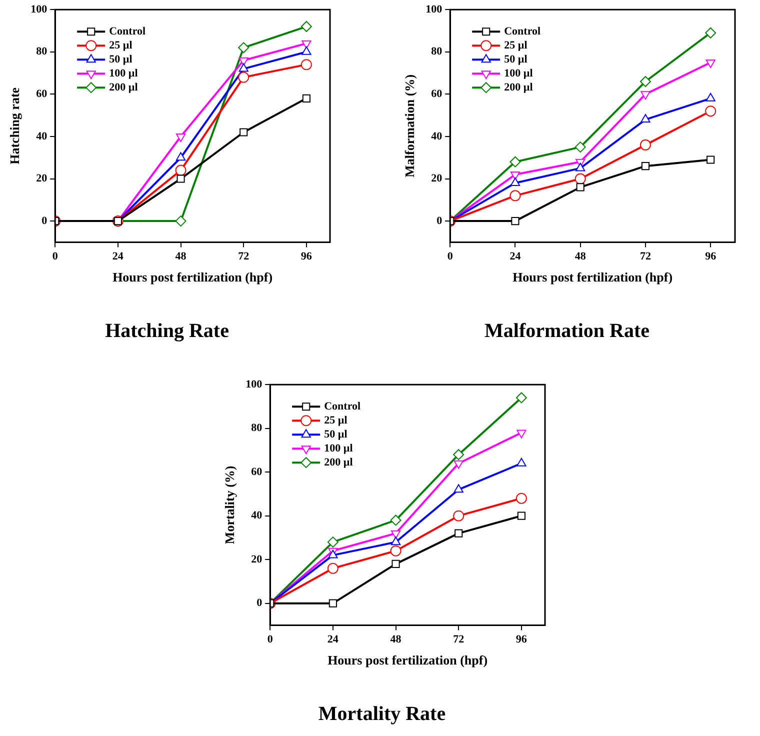  What do you see at coordinates (567, 331) in the screenshot?
I see `text: Malformation Rate` at bounding box center [567, 331].